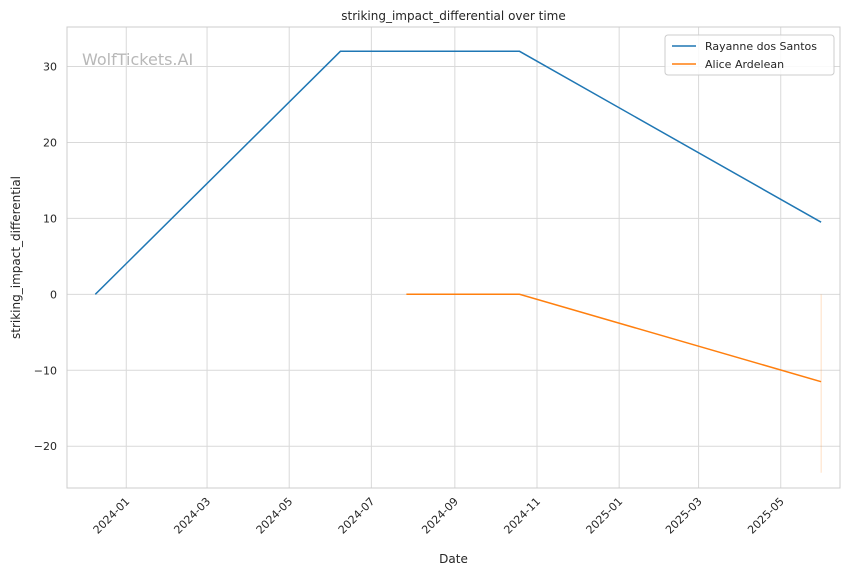  What do you see at coordinates (357, 516) in the screenshot?
I see `x-tick-label: 2024-07` at bounding box center [357, 516].